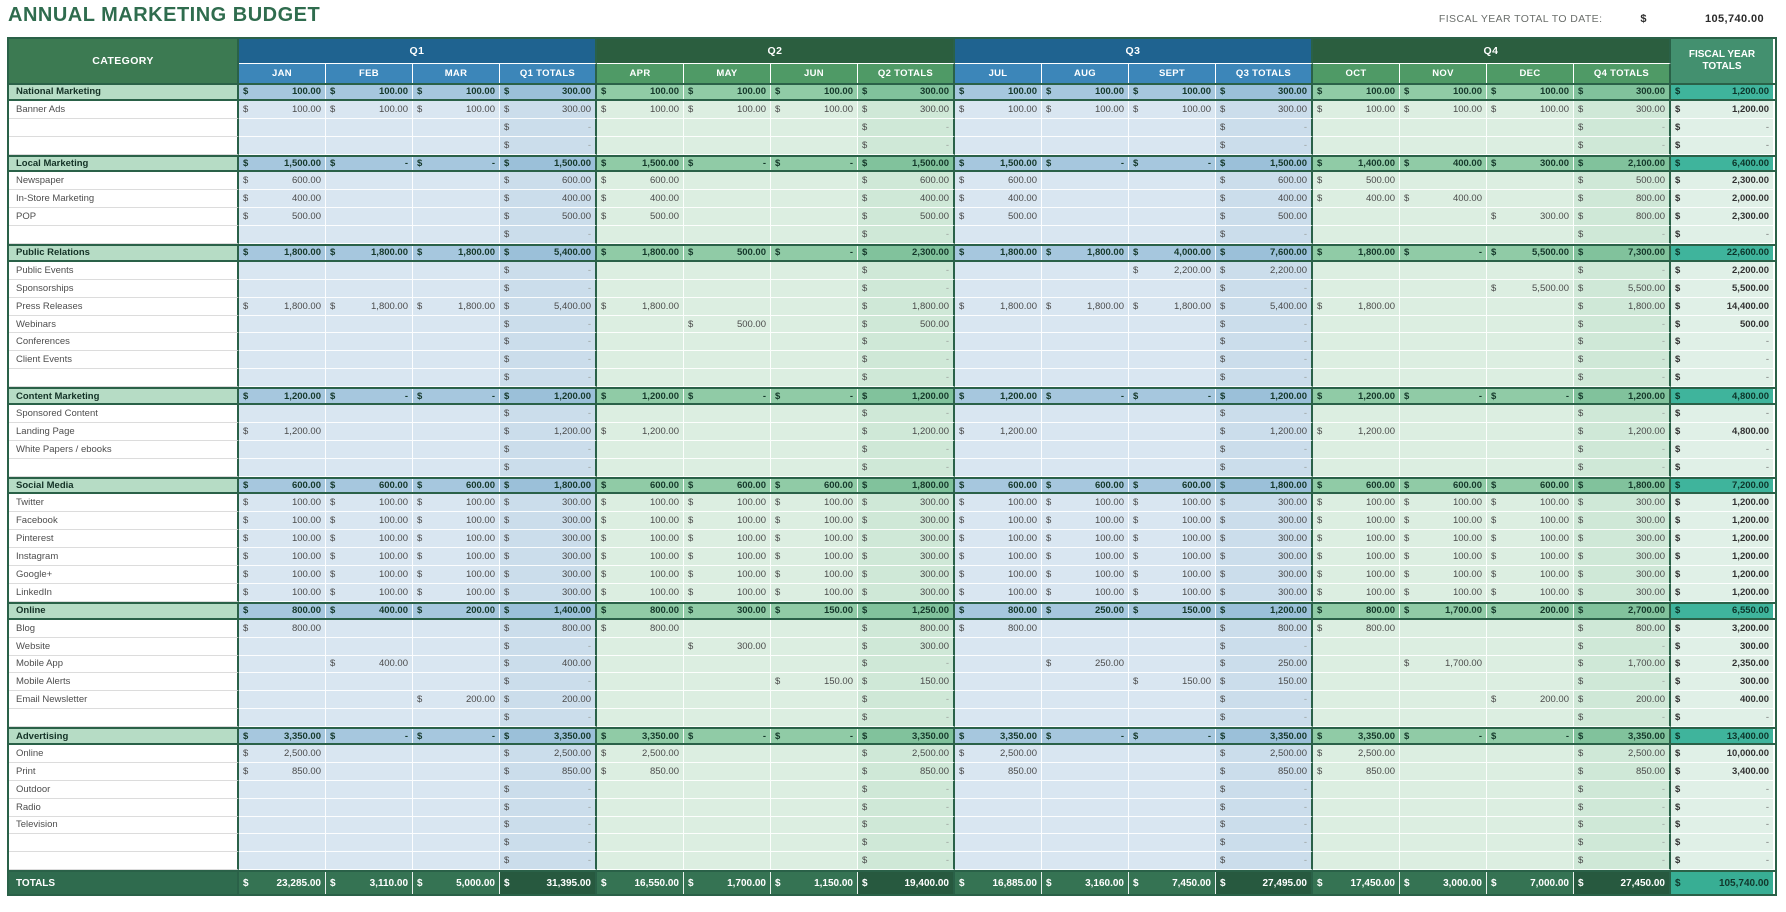 The image size is (1786, 912). What do you see at coordinates (1622, 485) in the screenshot?
I see `cell-quarter-total: $1,800.00` at bounding box center [1622, 485].